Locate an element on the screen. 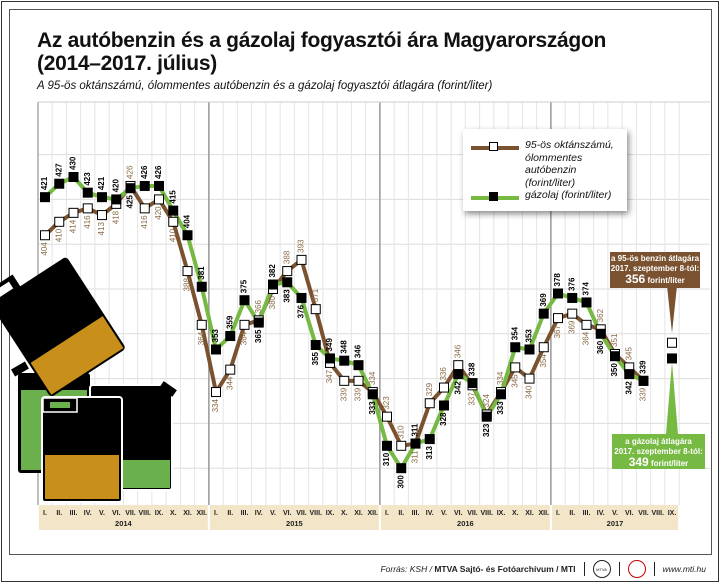 This screenshot has height=583, width=720. month-tick-label: XII. is located at coordinates (372, 513).